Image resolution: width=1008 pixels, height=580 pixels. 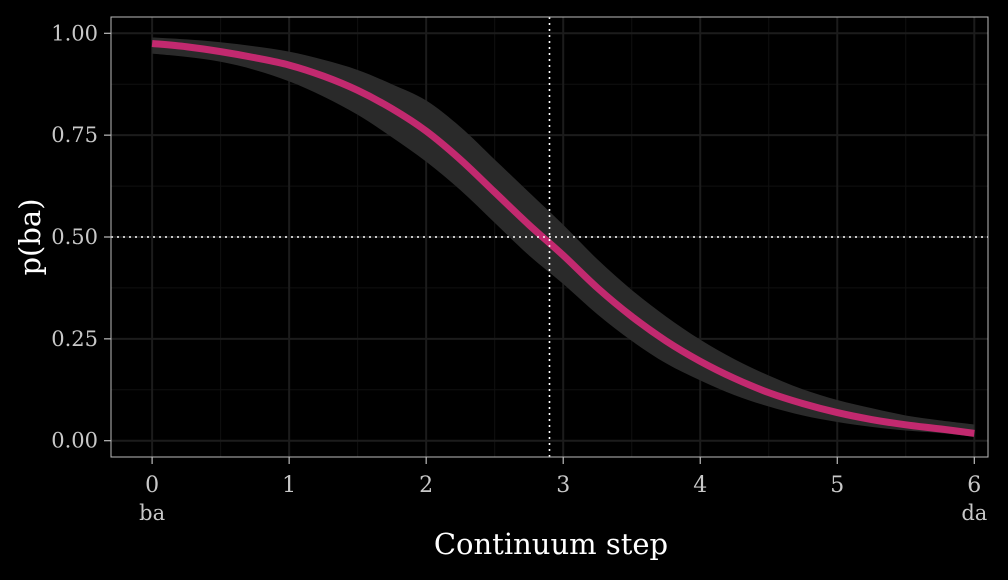 I want to click on x-endpoint-label: ba, so click(x=152, y=513).